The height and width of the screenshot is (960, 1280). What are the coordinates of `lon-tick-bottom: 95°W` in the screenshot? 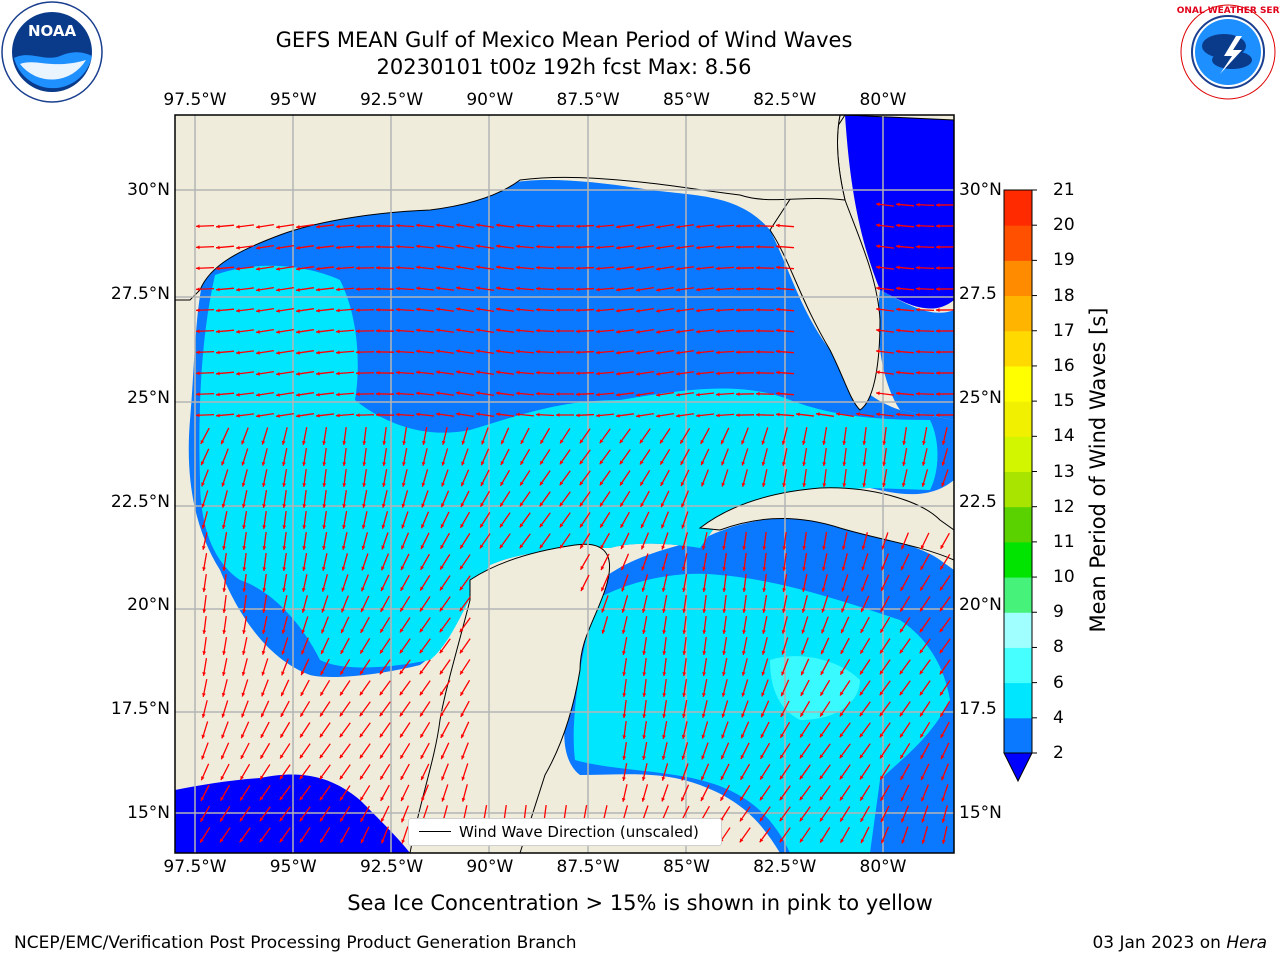 It's located at (293, 867).